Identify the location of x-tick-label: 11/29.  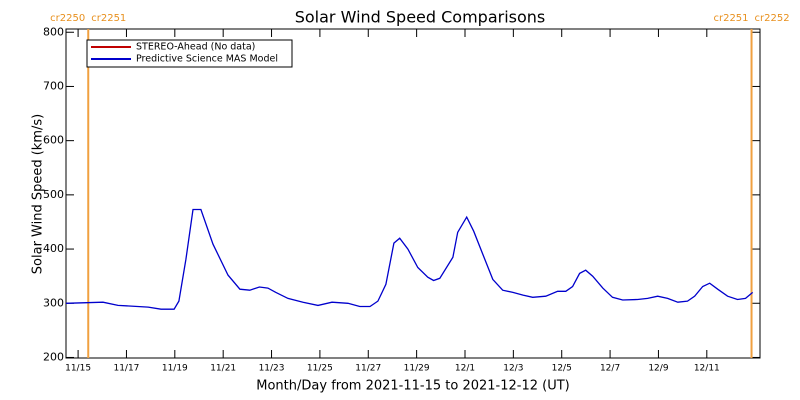
(417, 369).